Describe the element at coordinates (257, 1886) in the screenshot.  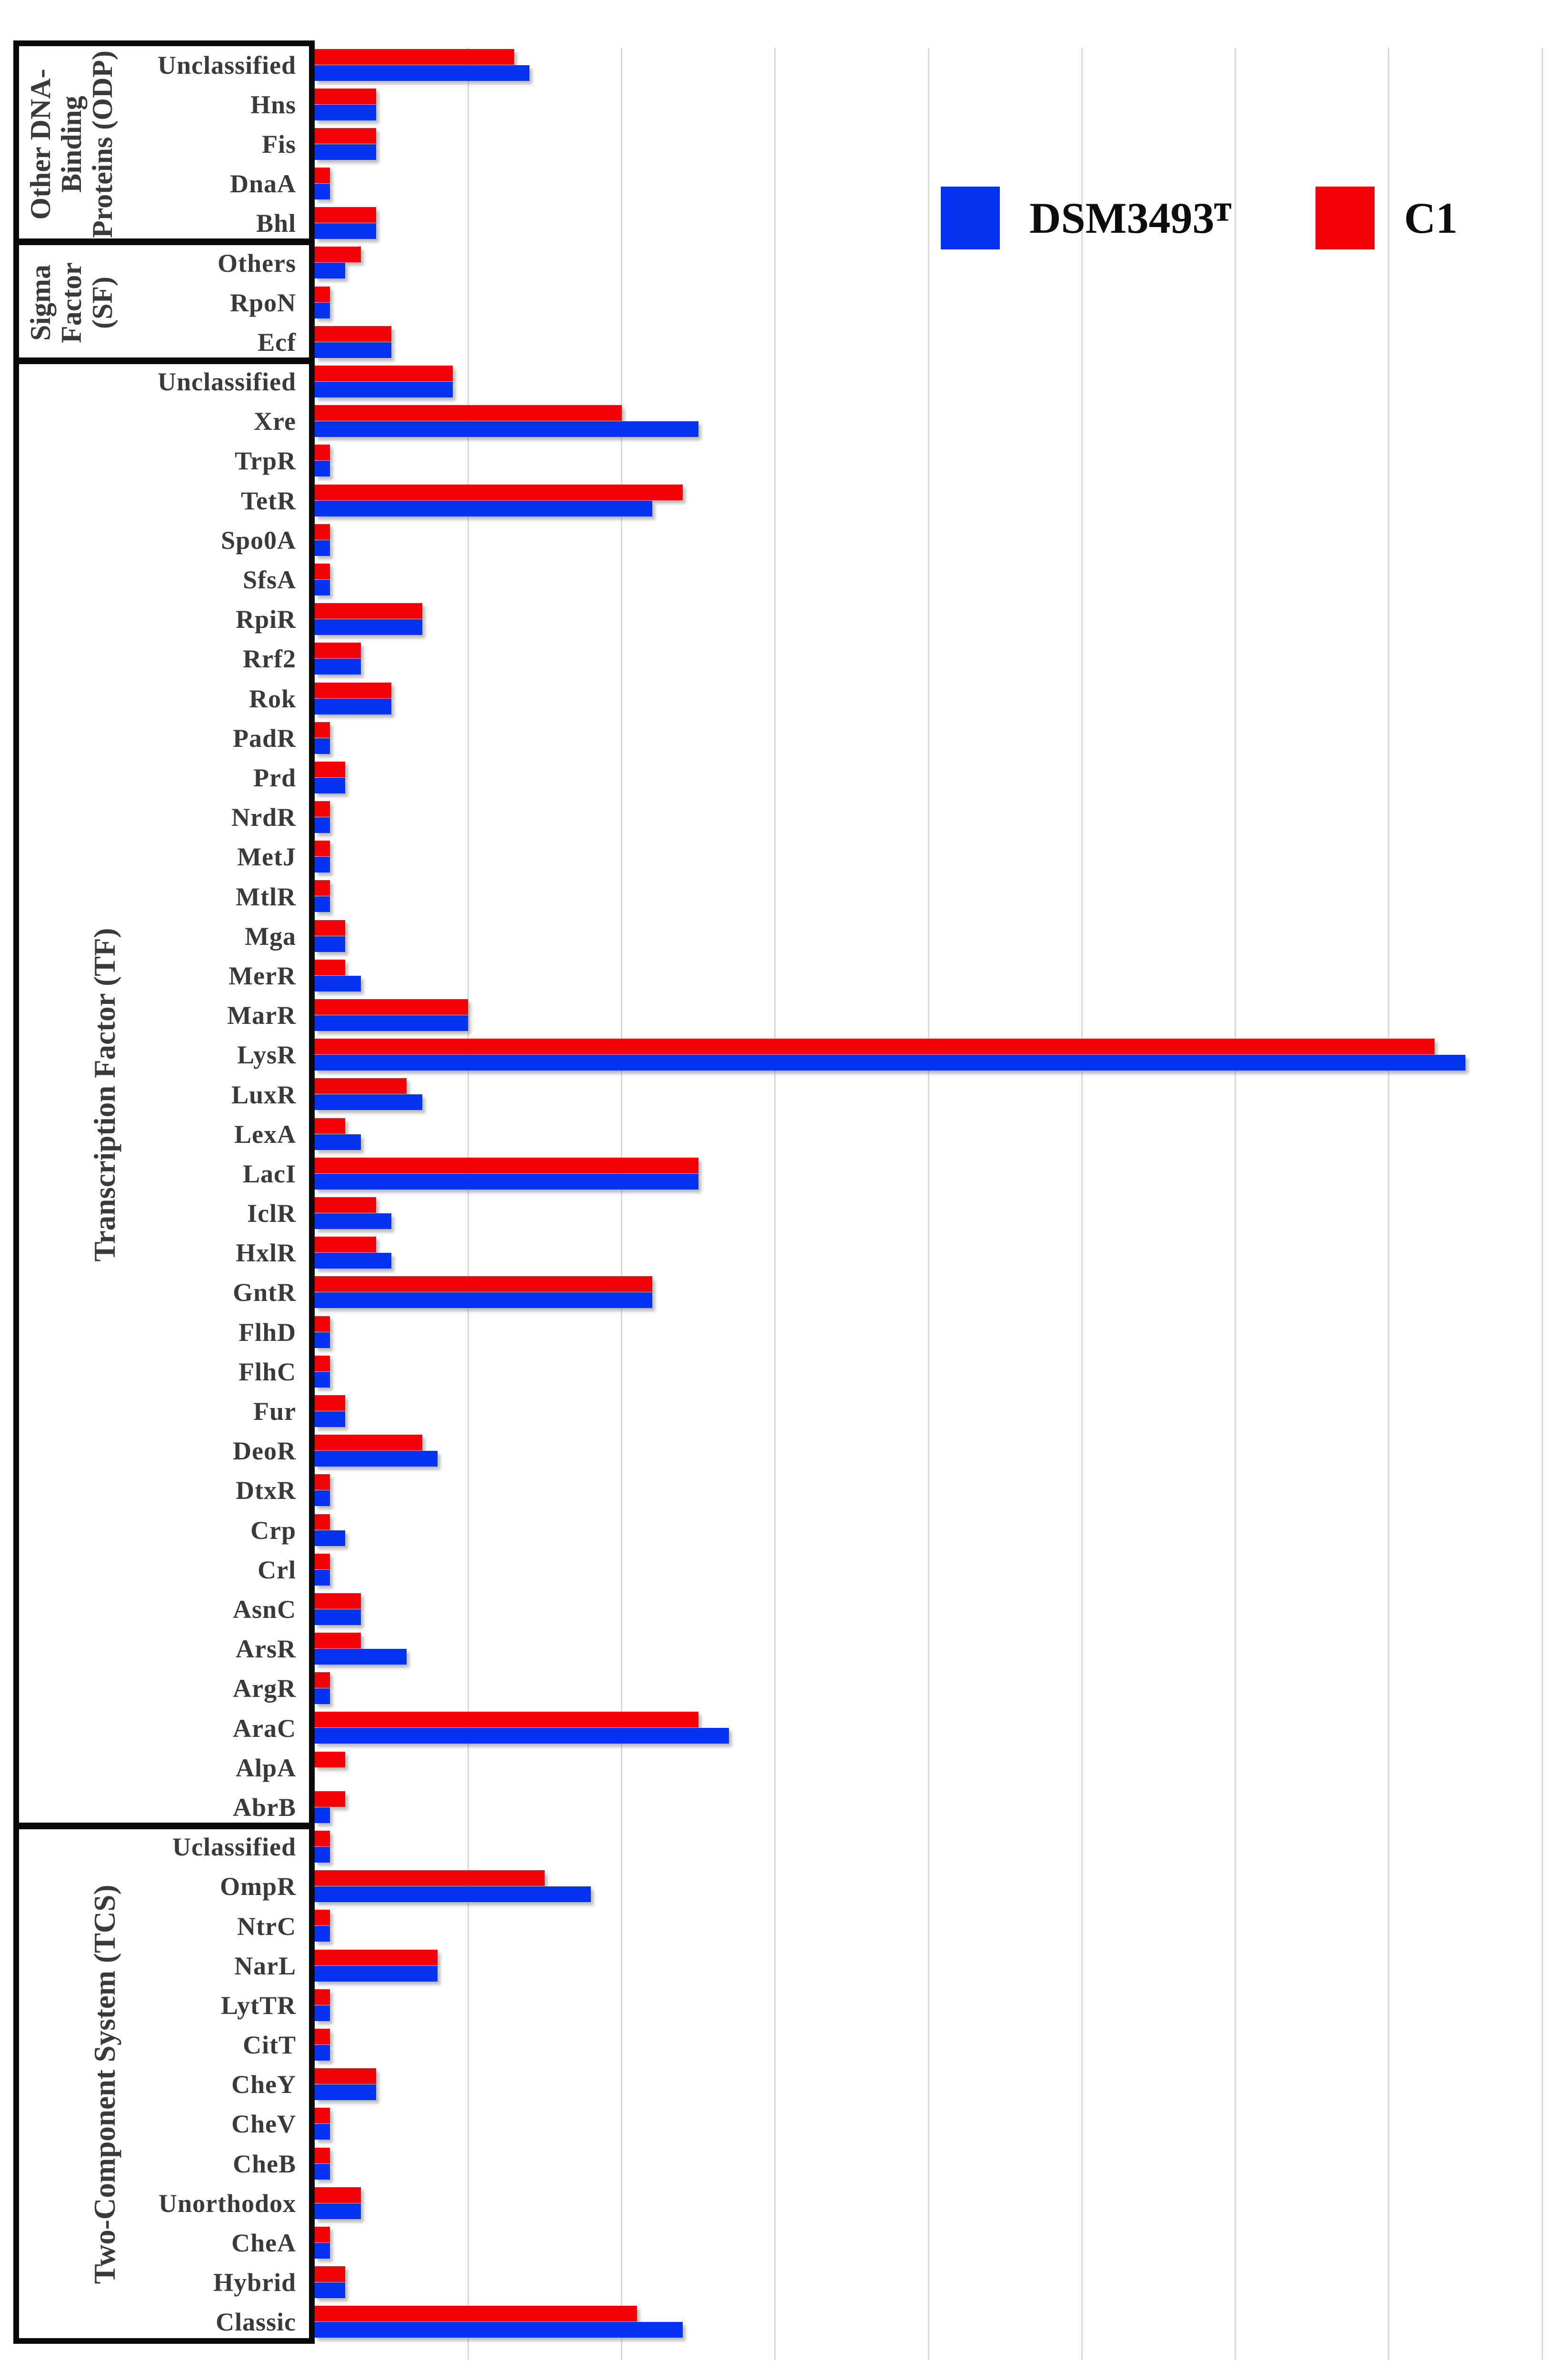
I see `row-label: OmpR` at that location.